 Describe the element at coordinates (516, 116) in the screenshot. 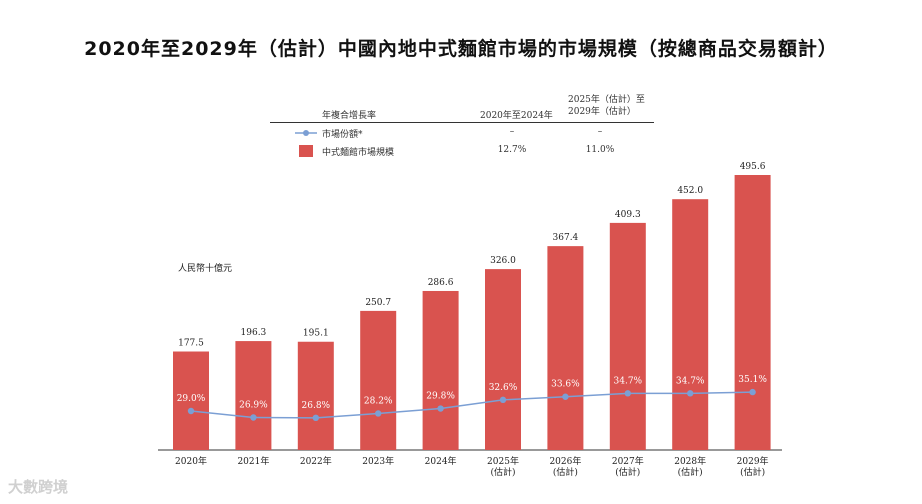

I see `cagr-col1-label: 2020年至2024年` at that location.